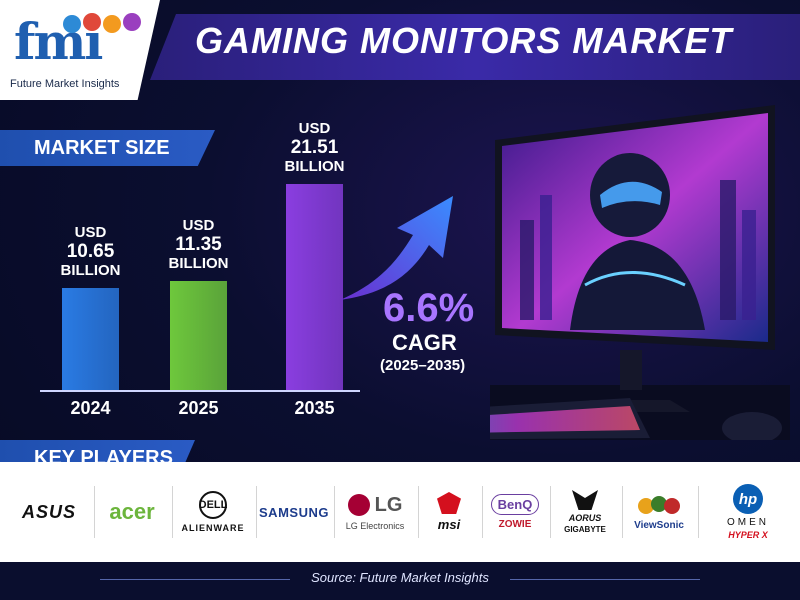 Image resolution: width=800 pixels, height=600 pixels. I want to click on player-acer: acer, so click(132, 512).